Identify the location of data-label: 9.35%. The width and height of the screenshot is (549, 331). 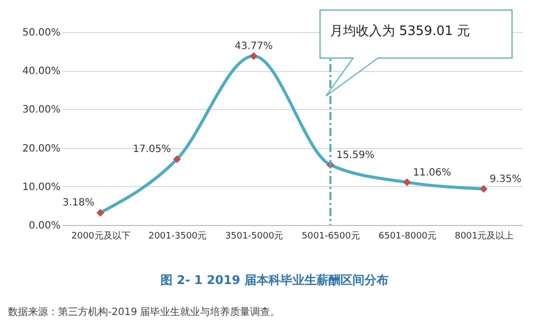
(506, 179).